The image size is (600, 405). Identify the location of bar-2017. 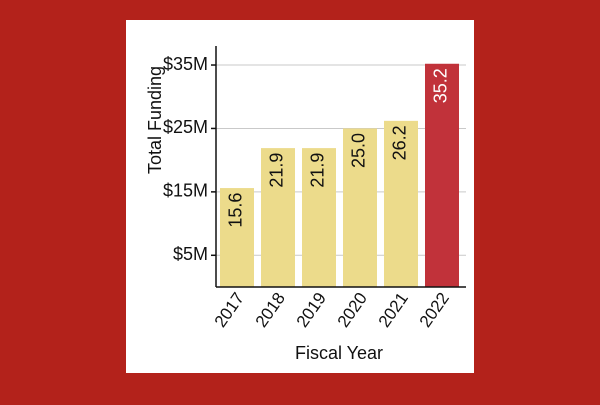
(237, 237).